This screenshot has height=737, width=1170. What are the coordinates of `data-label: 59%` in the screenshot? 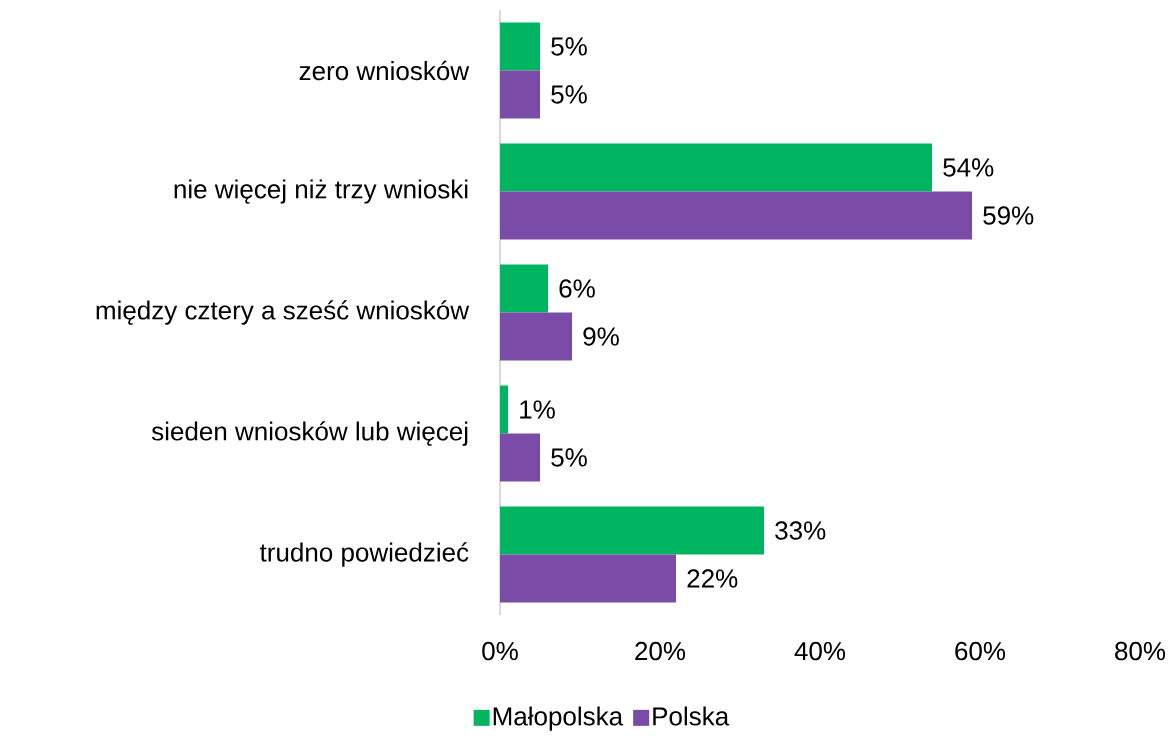 It's located at (1008, 215).